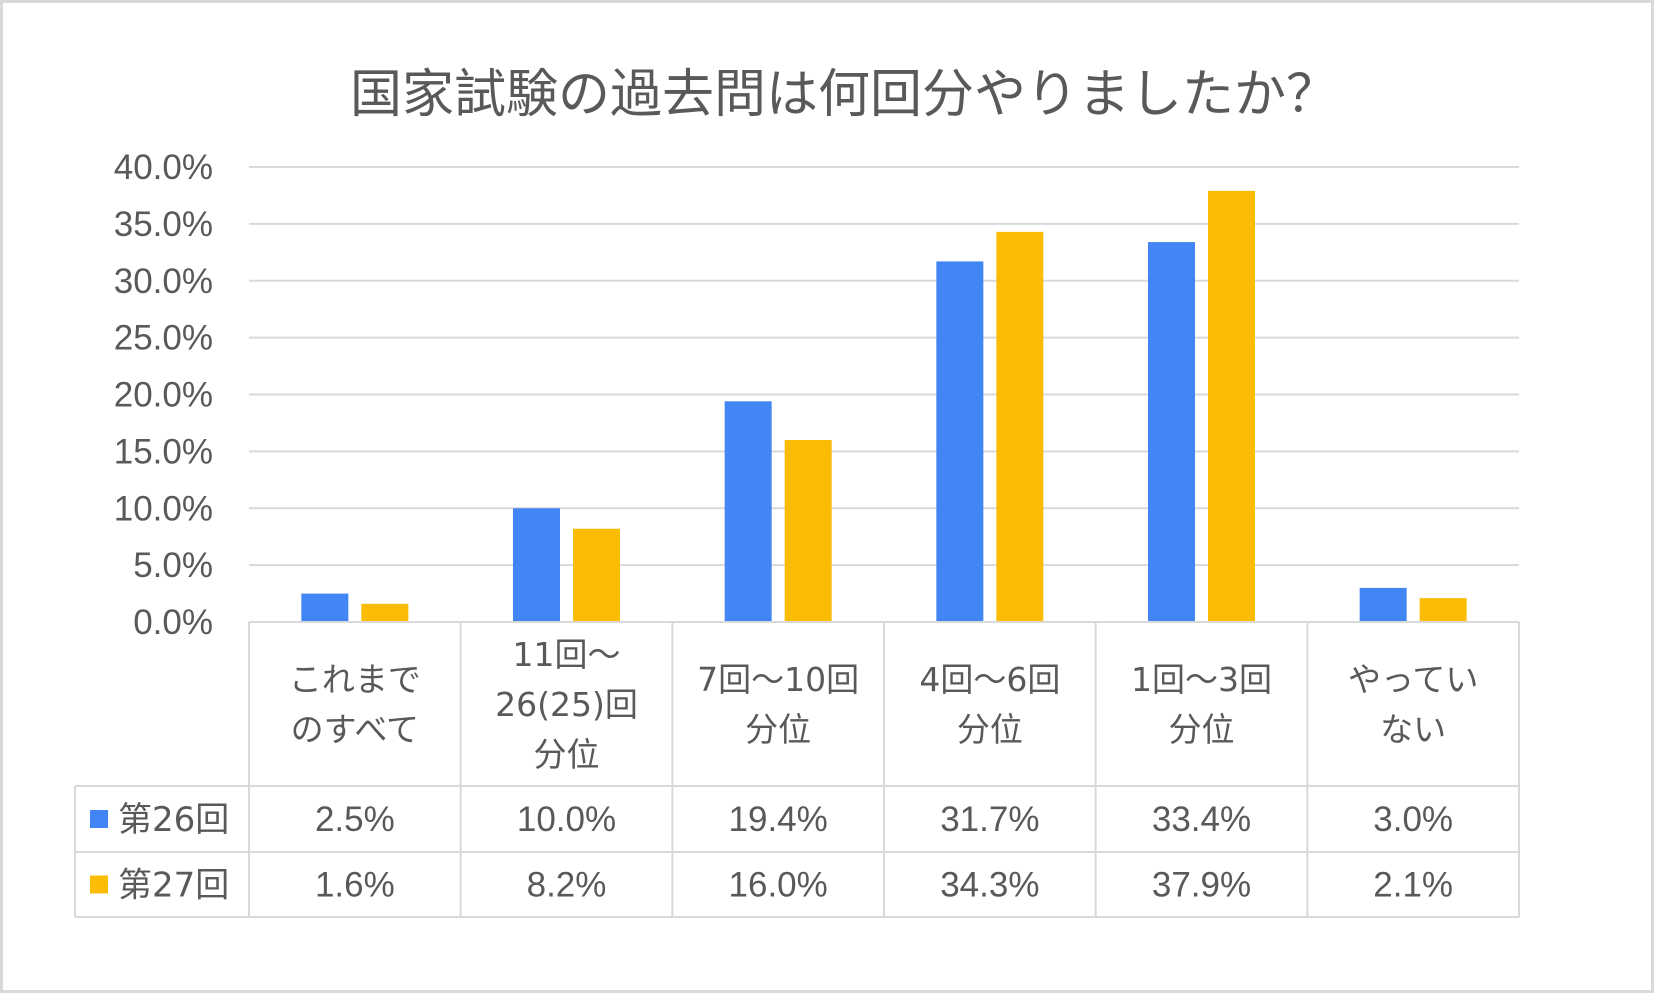 This screenshot has height=993, width=1654. What do you see at coordinates (1413, 885) in the screenshot?
I see `data-label: 2.1%` at bounding box center [1413, 885].